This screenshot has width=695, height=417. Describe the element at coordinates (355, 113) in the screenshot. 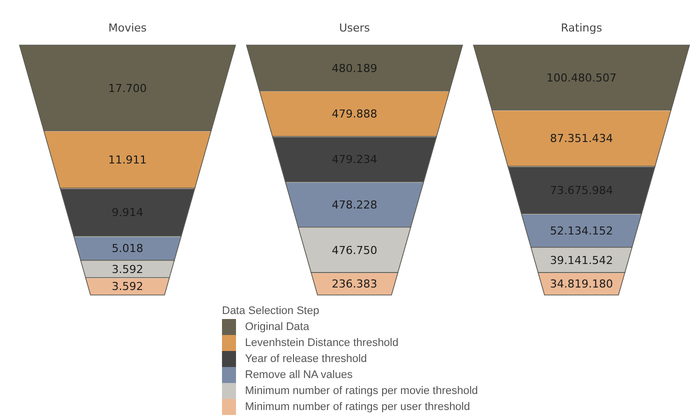

I see `data-label: 479.888` at that location.